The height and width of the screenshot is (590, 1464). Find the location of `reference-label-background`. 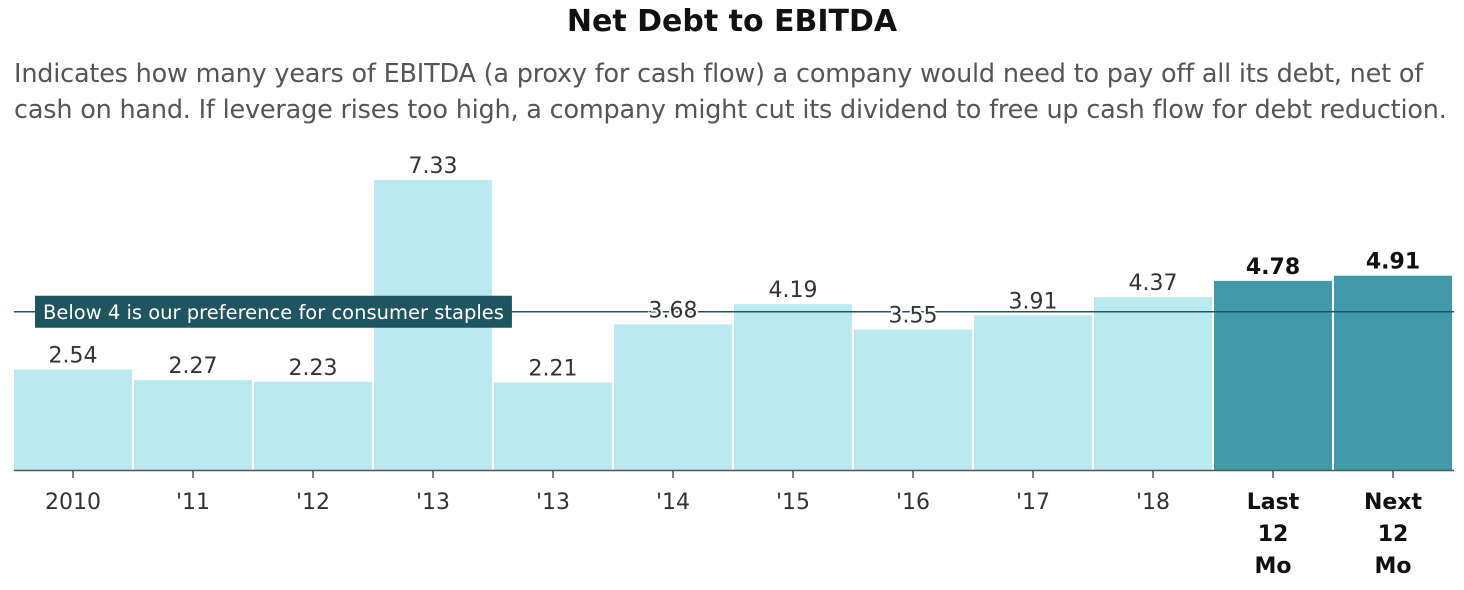

reference-label-background is located at coordinates (273, 311).